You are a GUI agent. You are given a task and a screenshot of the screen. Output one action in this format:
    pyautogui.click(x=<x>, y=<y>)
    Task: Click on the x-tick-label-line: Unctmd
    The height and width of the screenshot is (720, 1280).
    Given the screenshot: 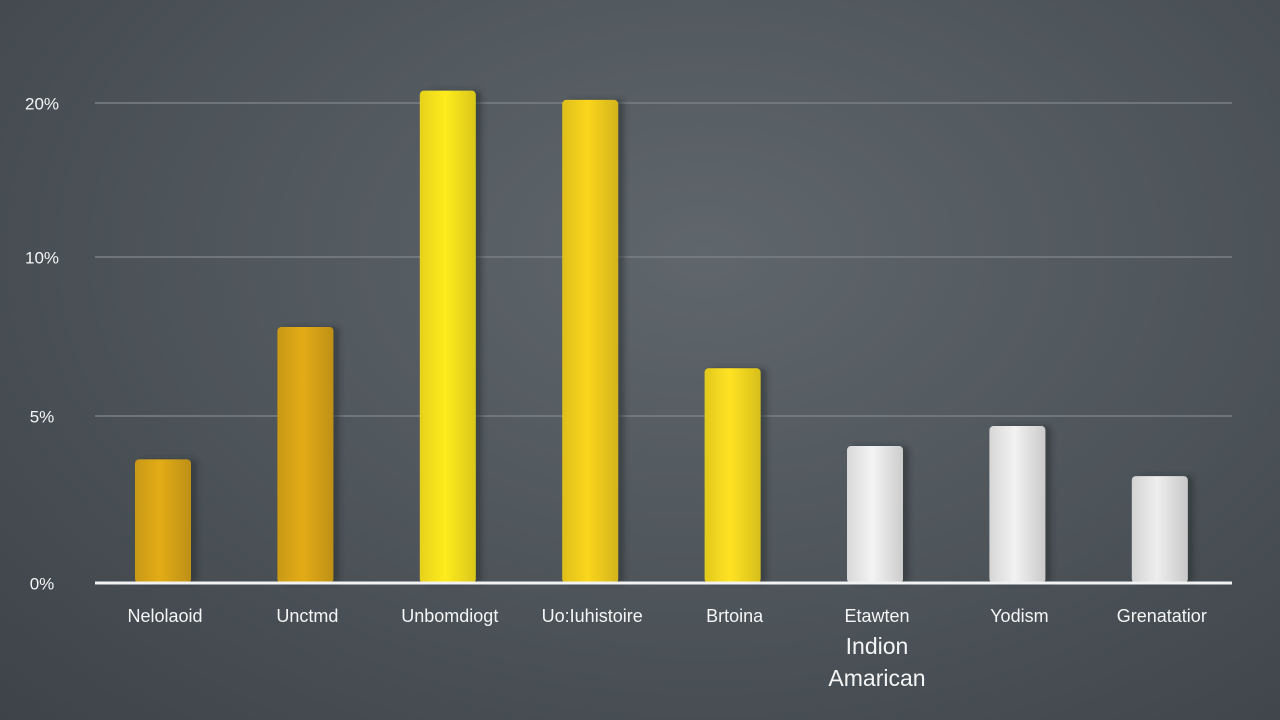 What is the action you would take?
    pyautogui.click(x=307, y=616)
    